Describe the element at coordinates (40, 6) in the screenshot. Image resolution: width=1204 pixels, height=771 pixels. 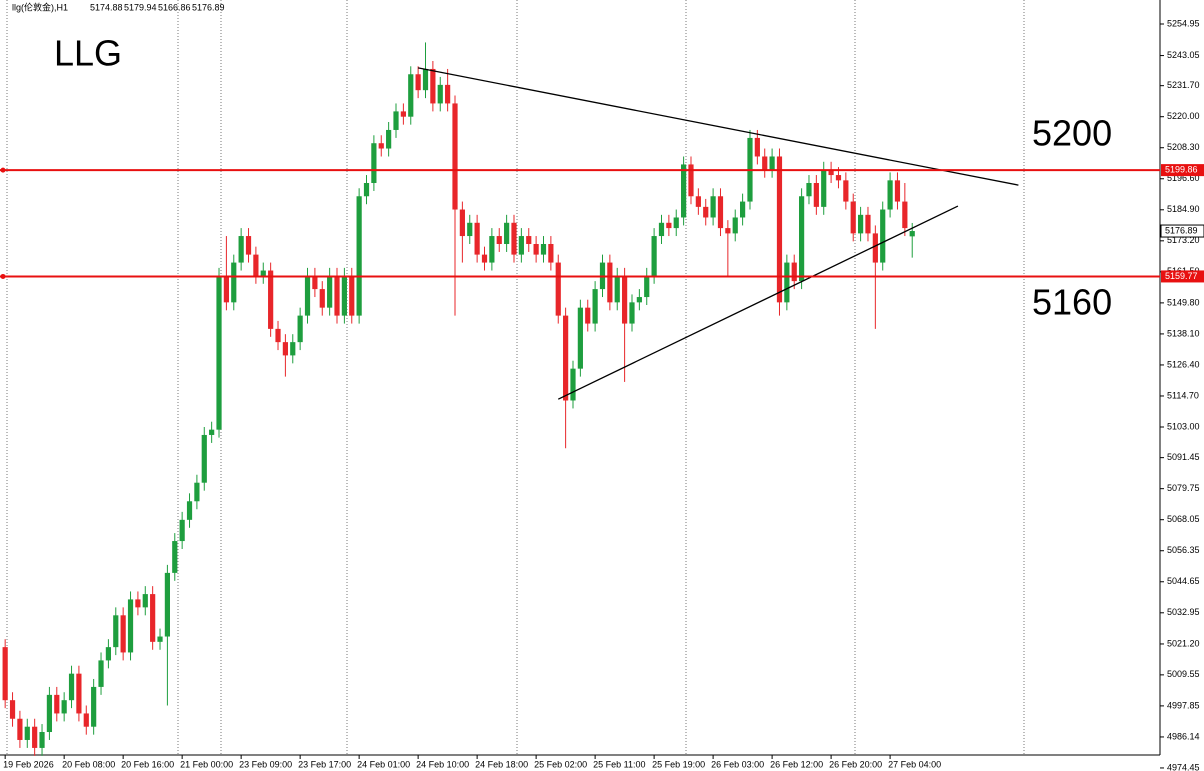
I see `symbol: llg(伦敦金),H1` at that location.